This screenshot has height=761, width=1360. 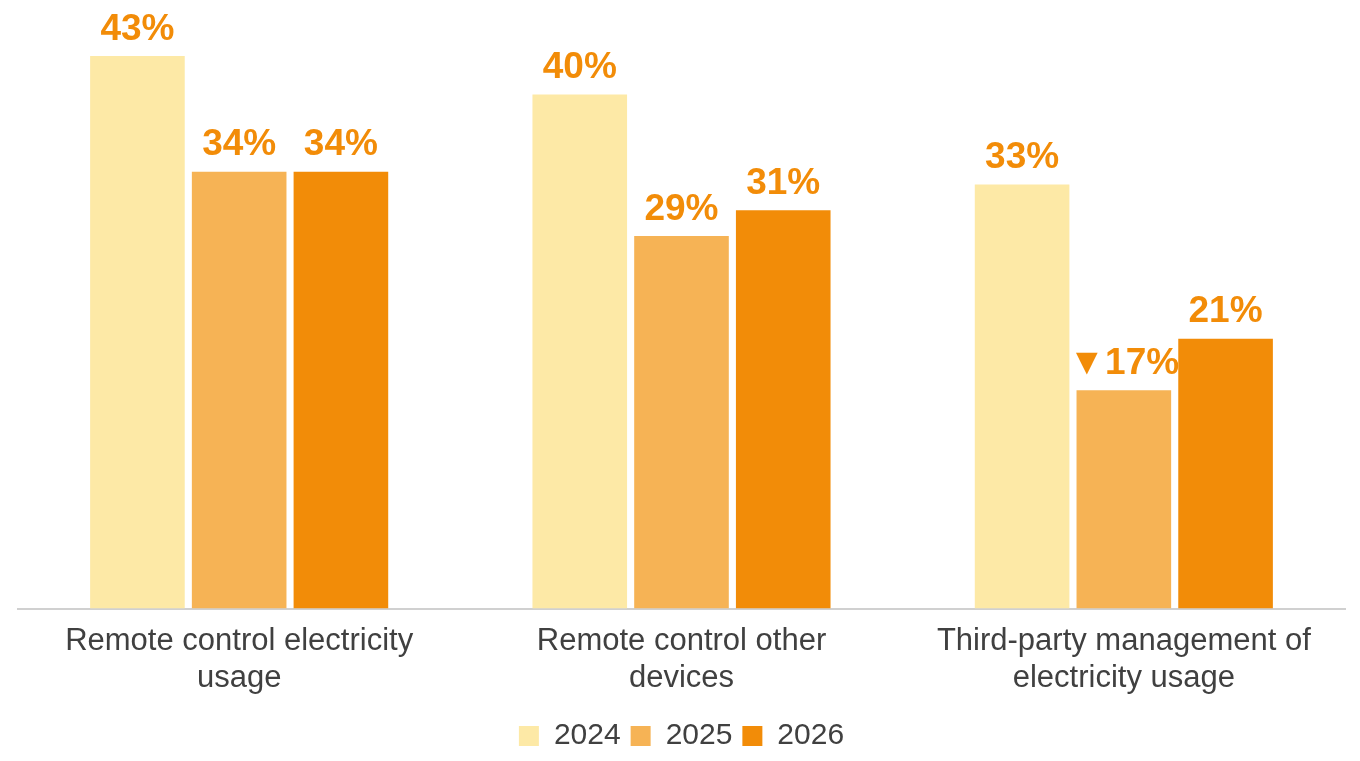 I want to click on data-label: ▼17%, so click(x=1124, y=361).